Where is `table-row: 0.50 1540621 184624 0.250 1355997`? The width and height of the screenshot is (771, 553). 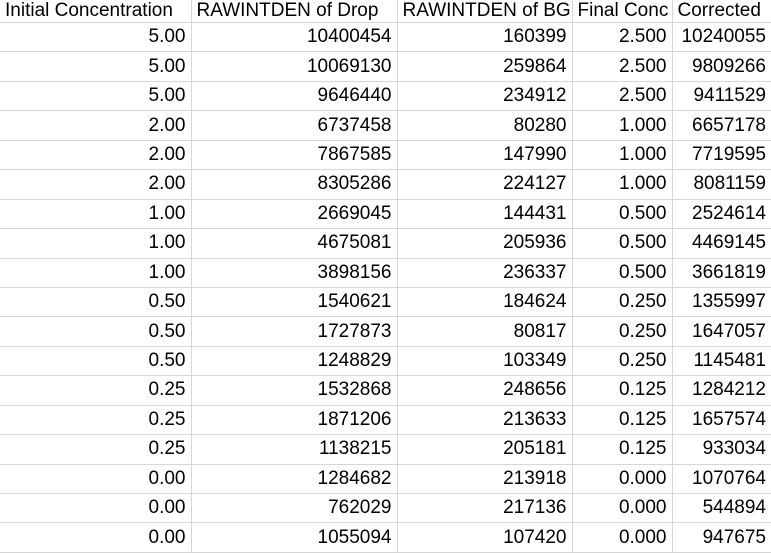 table-row: 0.50 1540621 184624 0.250 1355997 is located at coordinates (385, 302).